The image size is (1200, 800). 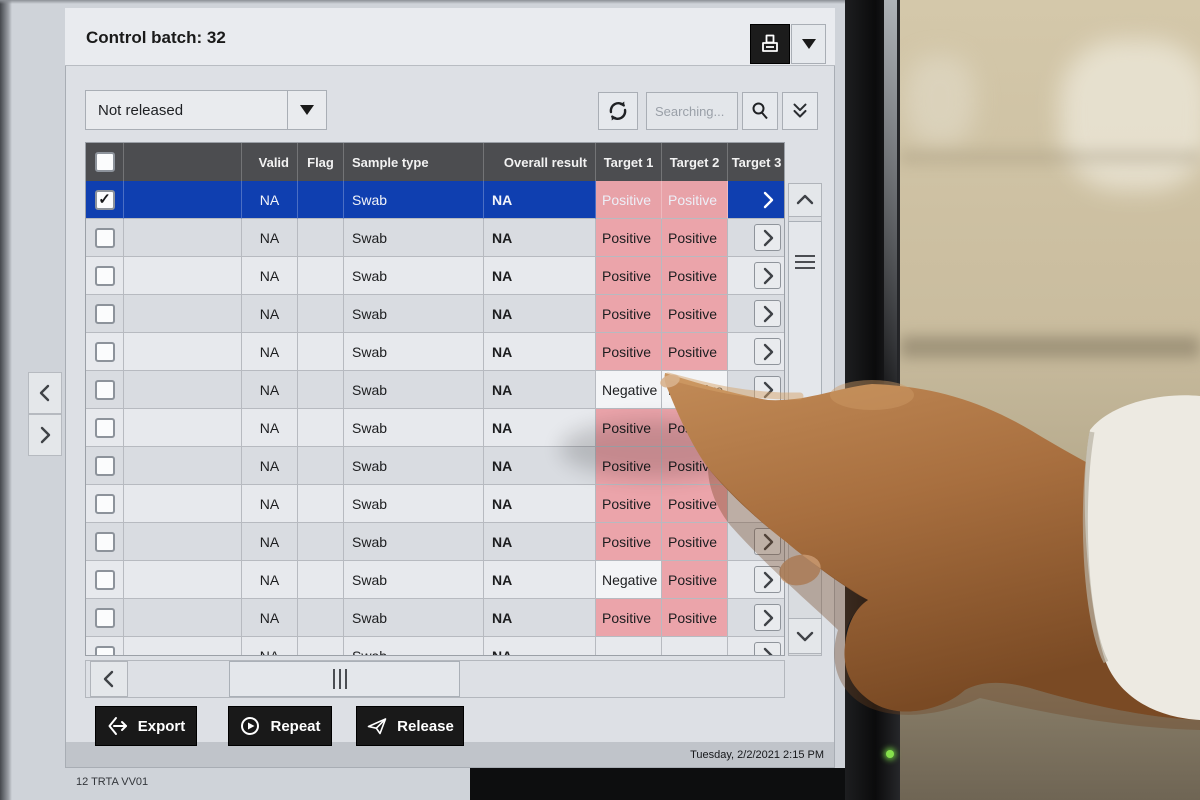 I want to click on search-input, so click(x=692, y=111).